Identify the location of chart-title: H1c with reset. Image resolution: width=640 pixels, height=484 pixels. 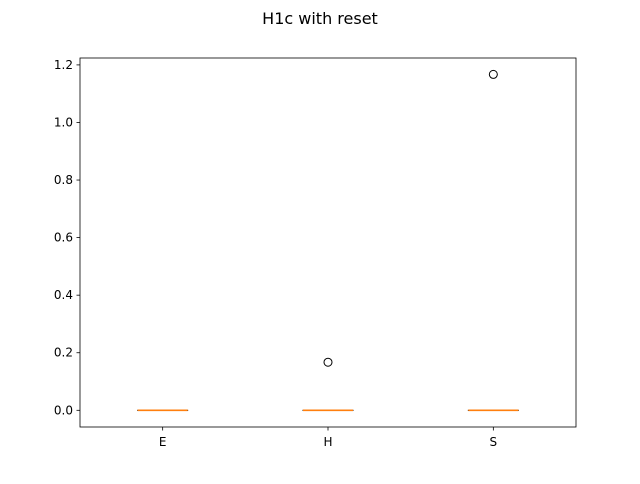
(320, 18).